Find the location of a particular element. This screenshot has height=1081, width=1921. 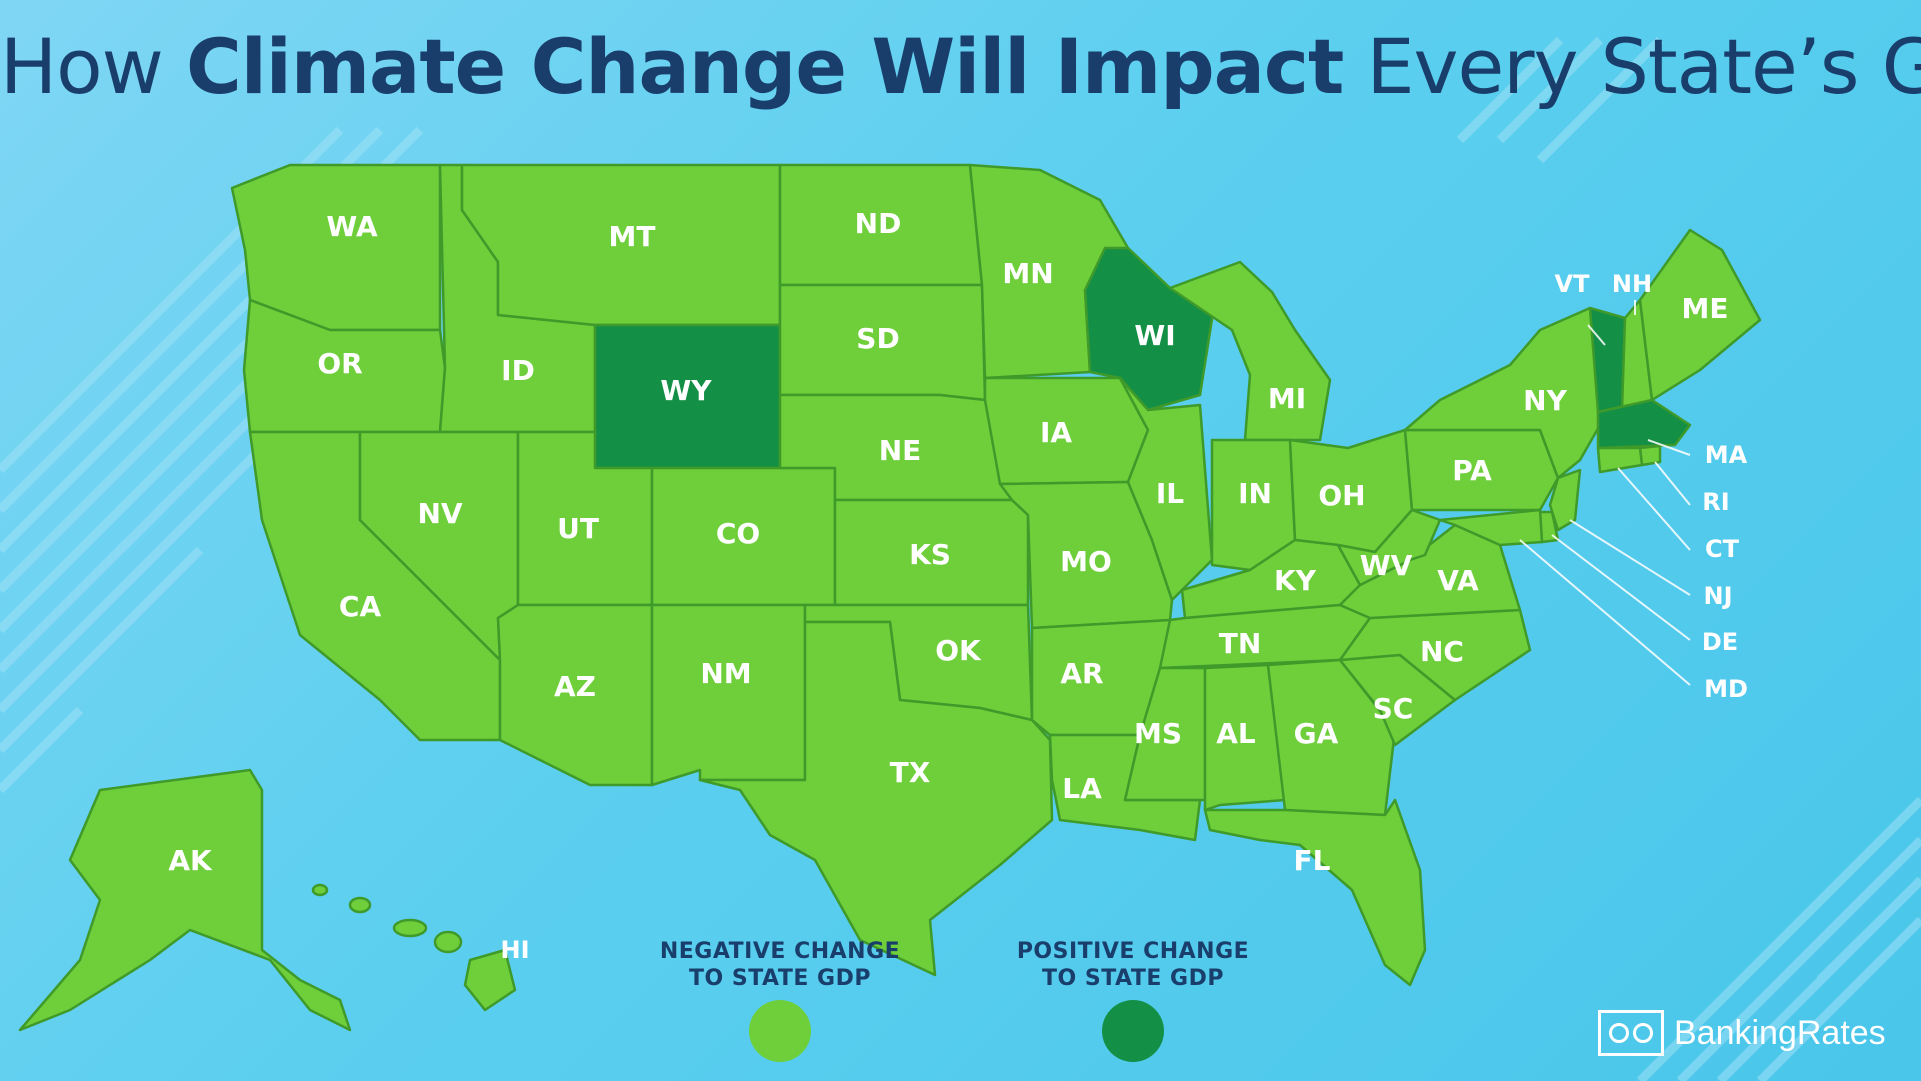

state-nj is located at coordinates (1565, 500).